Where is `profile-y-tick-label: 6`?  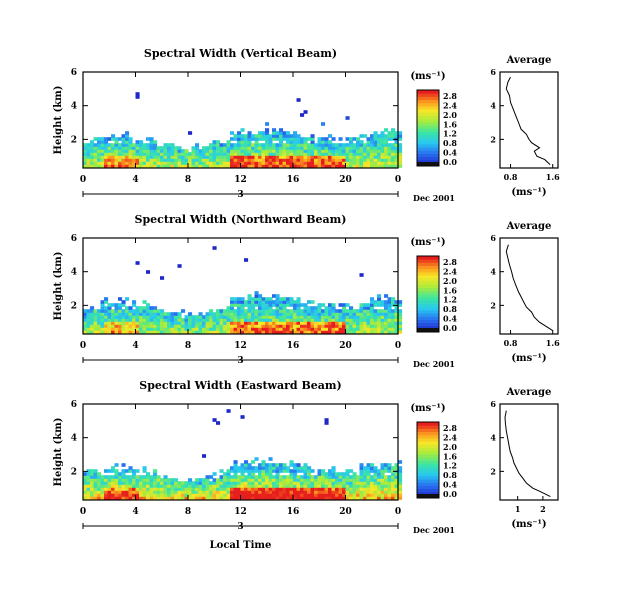 profile-y-tick-label: 6 is located at coordinates (493, 404).